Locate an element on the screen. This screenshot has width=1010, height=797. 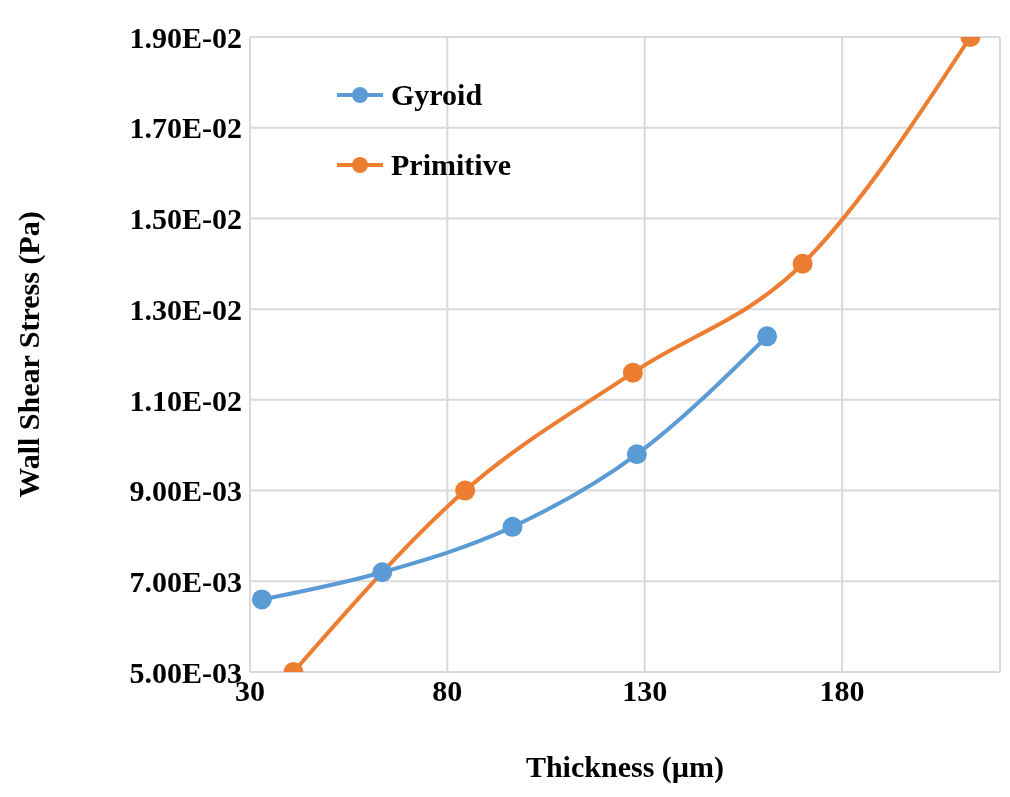
y-tick-label: 1.10E-02 is located at coordinates (185, 400).